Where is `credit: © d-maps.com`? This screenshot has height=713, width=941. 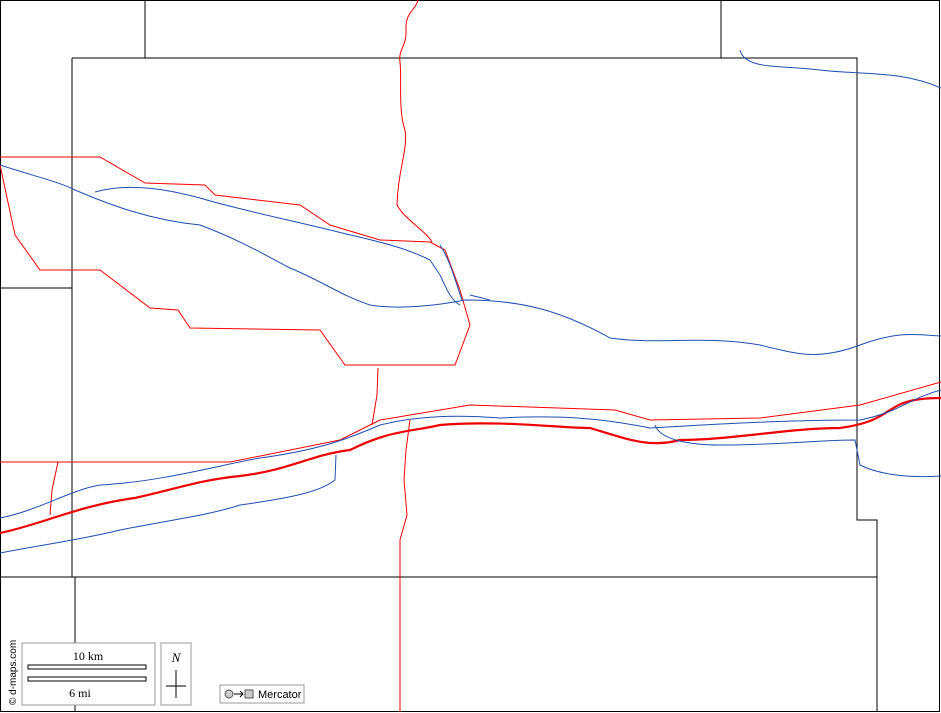 credit: © d-maps.com is located at coordinates (13, 672).